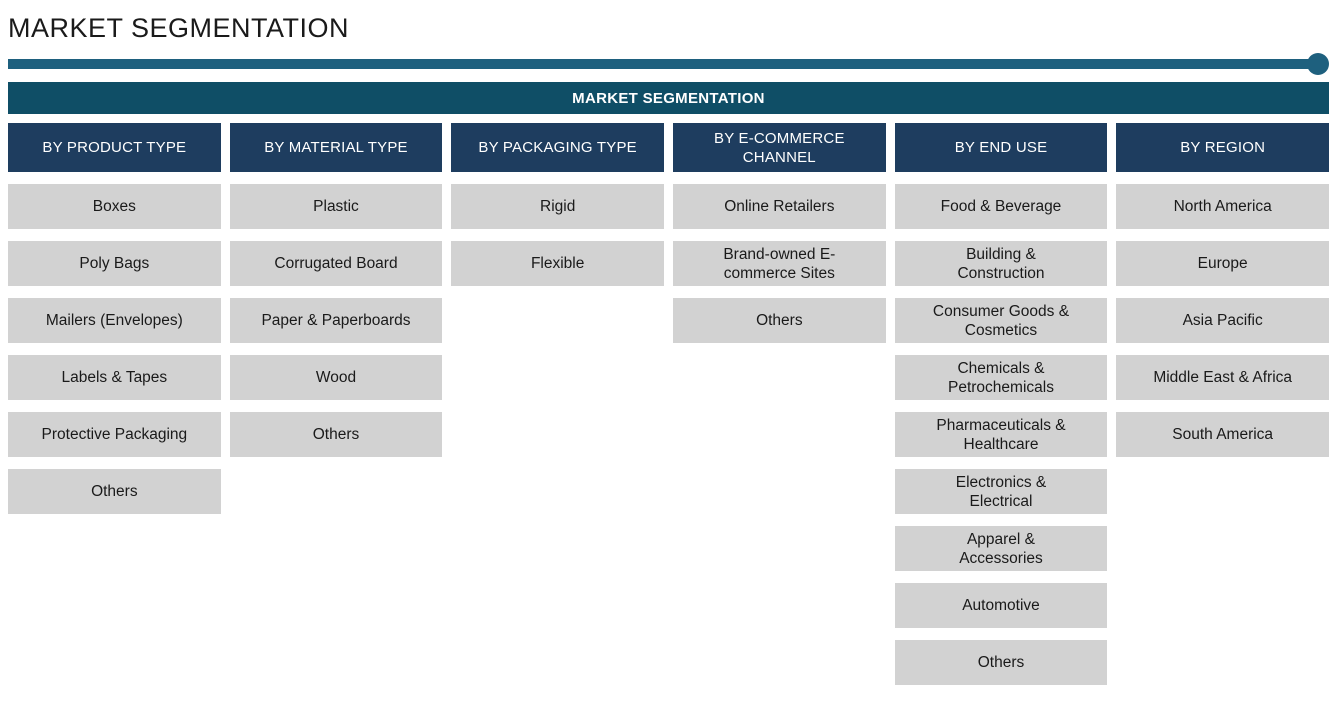 Image resolution: width=1337 pixels, height=708 pixels. I want to click on segment-cell: Chemicals & Petrochemicals, so click(1001, 377).